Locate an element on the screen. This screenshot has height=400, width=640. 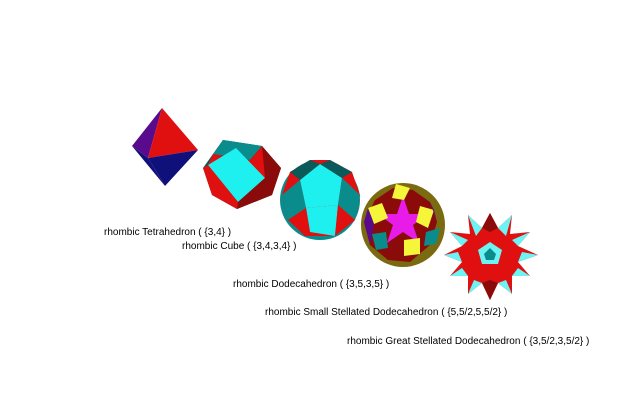
rhombic-tetrahedron-figure is located at coordinates (165, 147).